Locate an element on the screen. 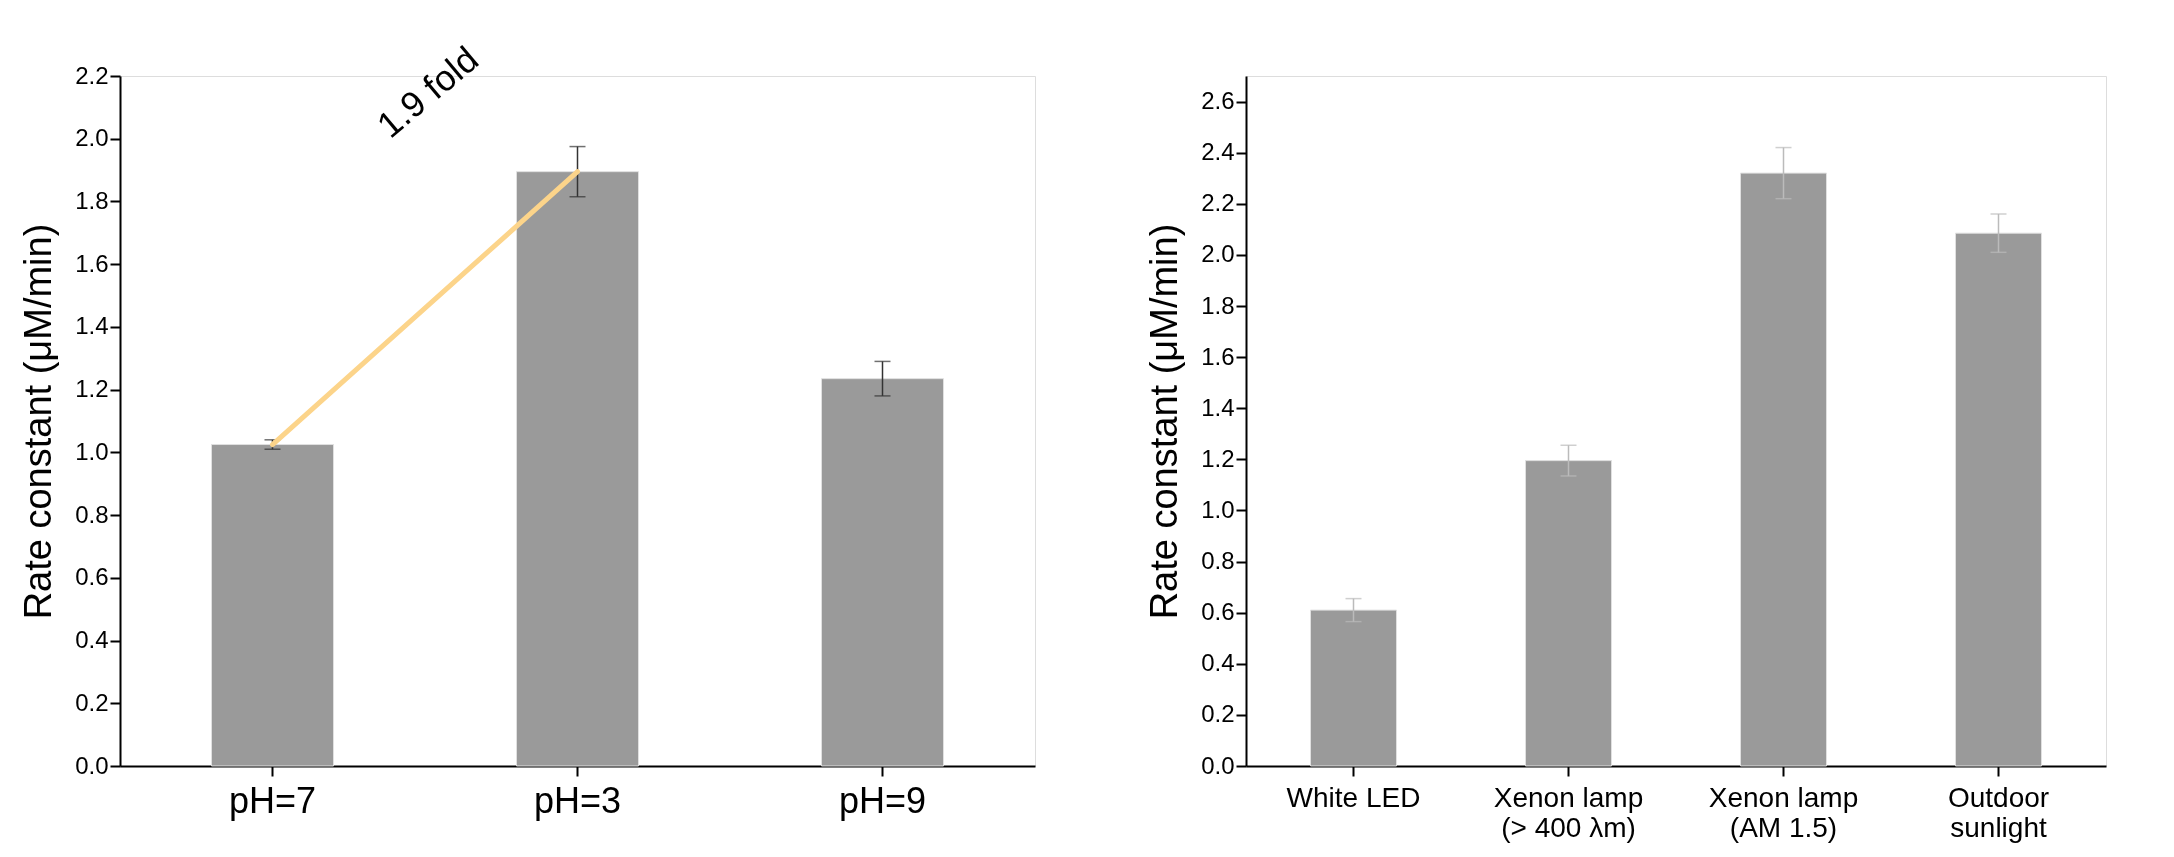 Image resolution: width=2174 pixels, height=857 pixels. x-tick-label: Outdoor sunlight is located at coordinates (1998, 812).